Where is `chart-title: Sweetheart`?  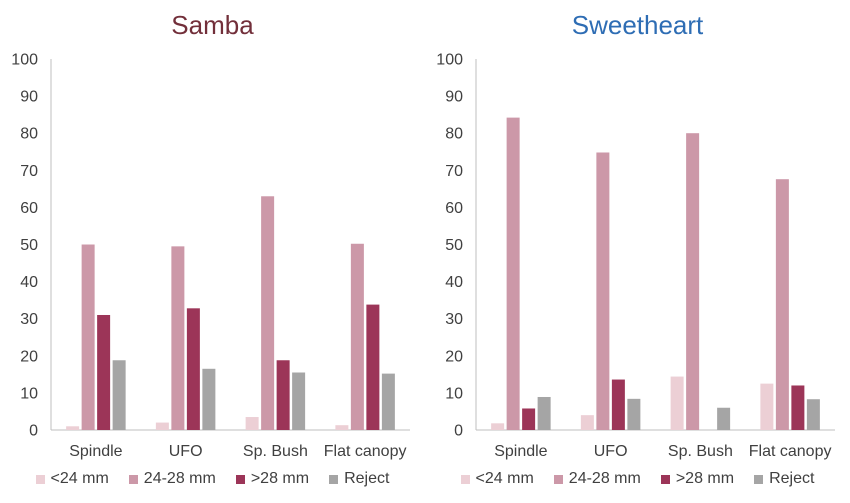 chart-title: Sweetheart is located at coordinates (637, 25).